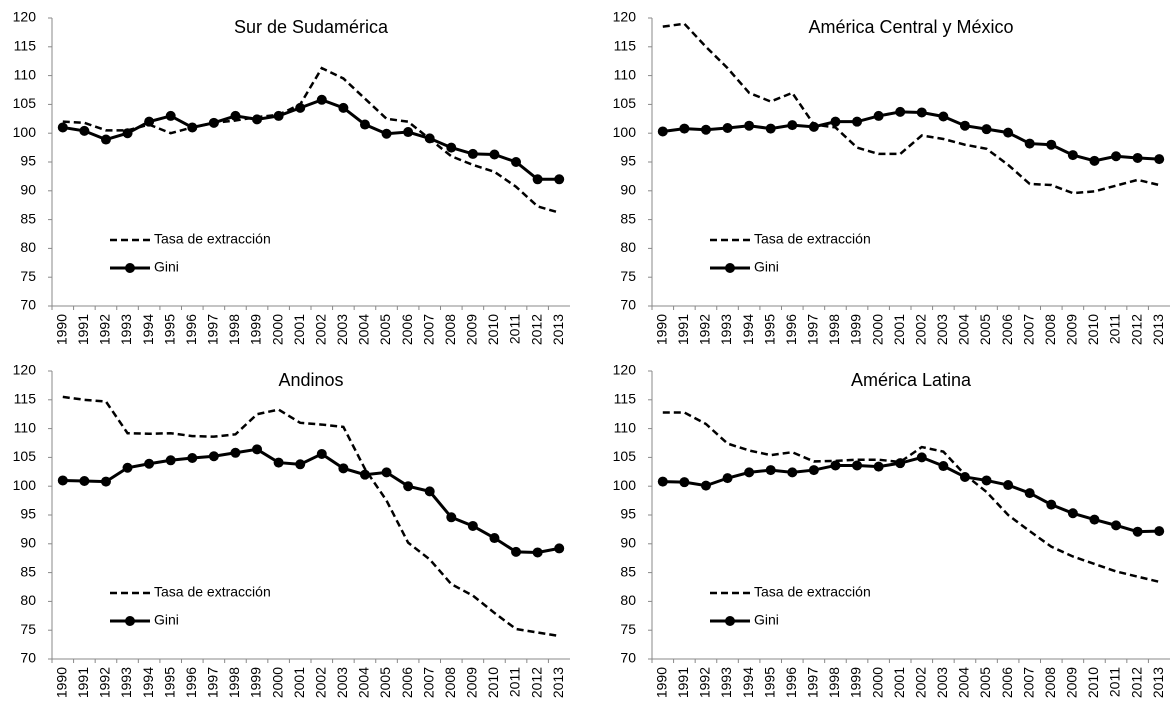 The height and width of the screenshot is (705, 1174). I want to click on x-tick-label: 2010, so click(493, 329).